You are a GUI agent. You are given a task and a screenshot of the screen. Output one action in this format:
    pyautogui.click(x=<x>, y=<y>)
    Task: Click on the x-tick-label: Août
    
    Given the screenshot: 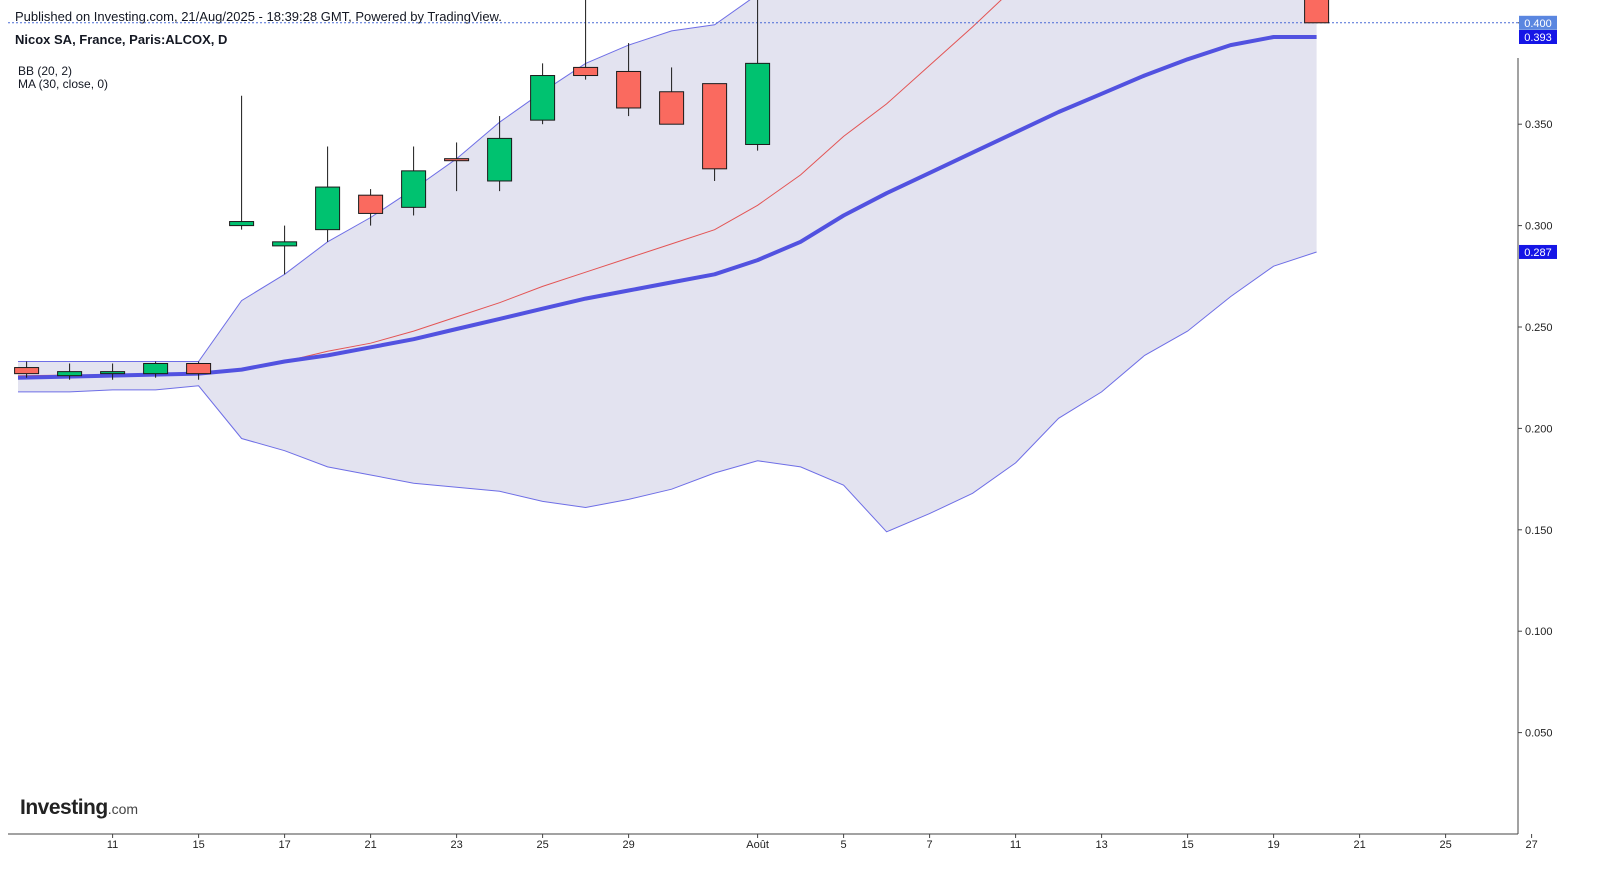 What is the action you would take?
    pyautogui.click(x=757, y=845)
    